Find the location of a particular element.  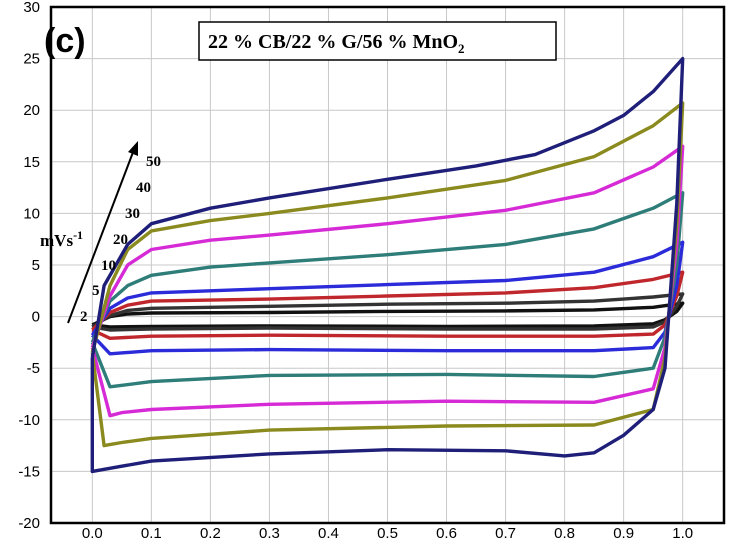

x-tick-label: 0.8 is located at coordinates (564, 533).